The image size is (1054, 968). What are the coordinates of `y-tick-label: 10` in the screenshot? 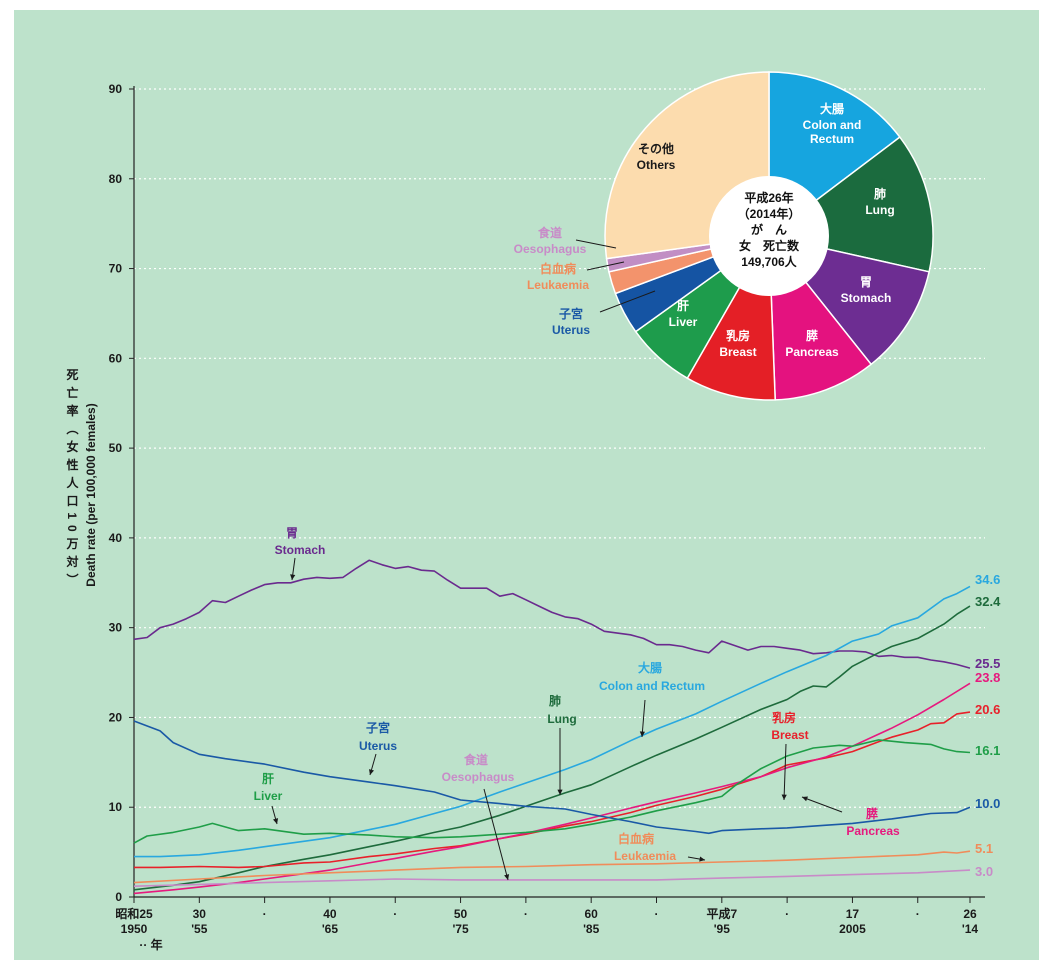 It's located at (116, 807).